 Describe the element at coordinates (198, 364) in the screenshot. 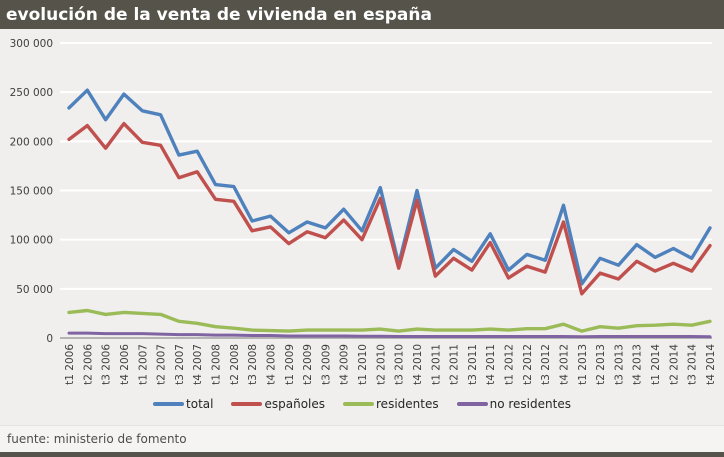

I see `x-tick-label: t4 2007` at that location.